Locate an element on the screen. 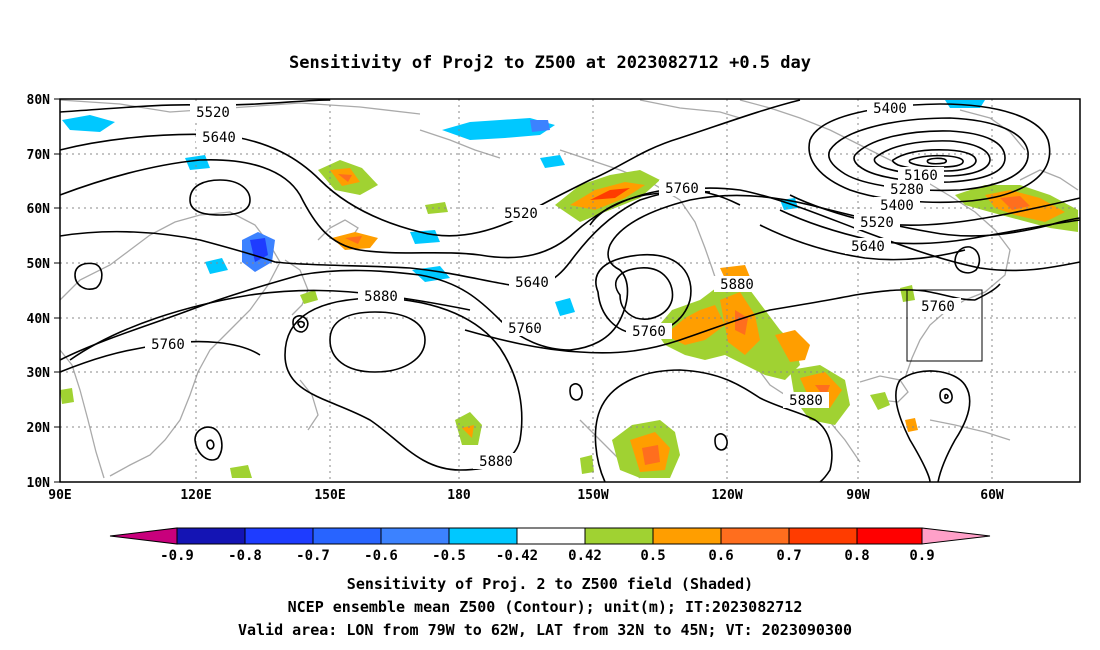 This screenshot has width=1100, height=650. contour-label-text: 5280 is located at coordinates (907, 190).